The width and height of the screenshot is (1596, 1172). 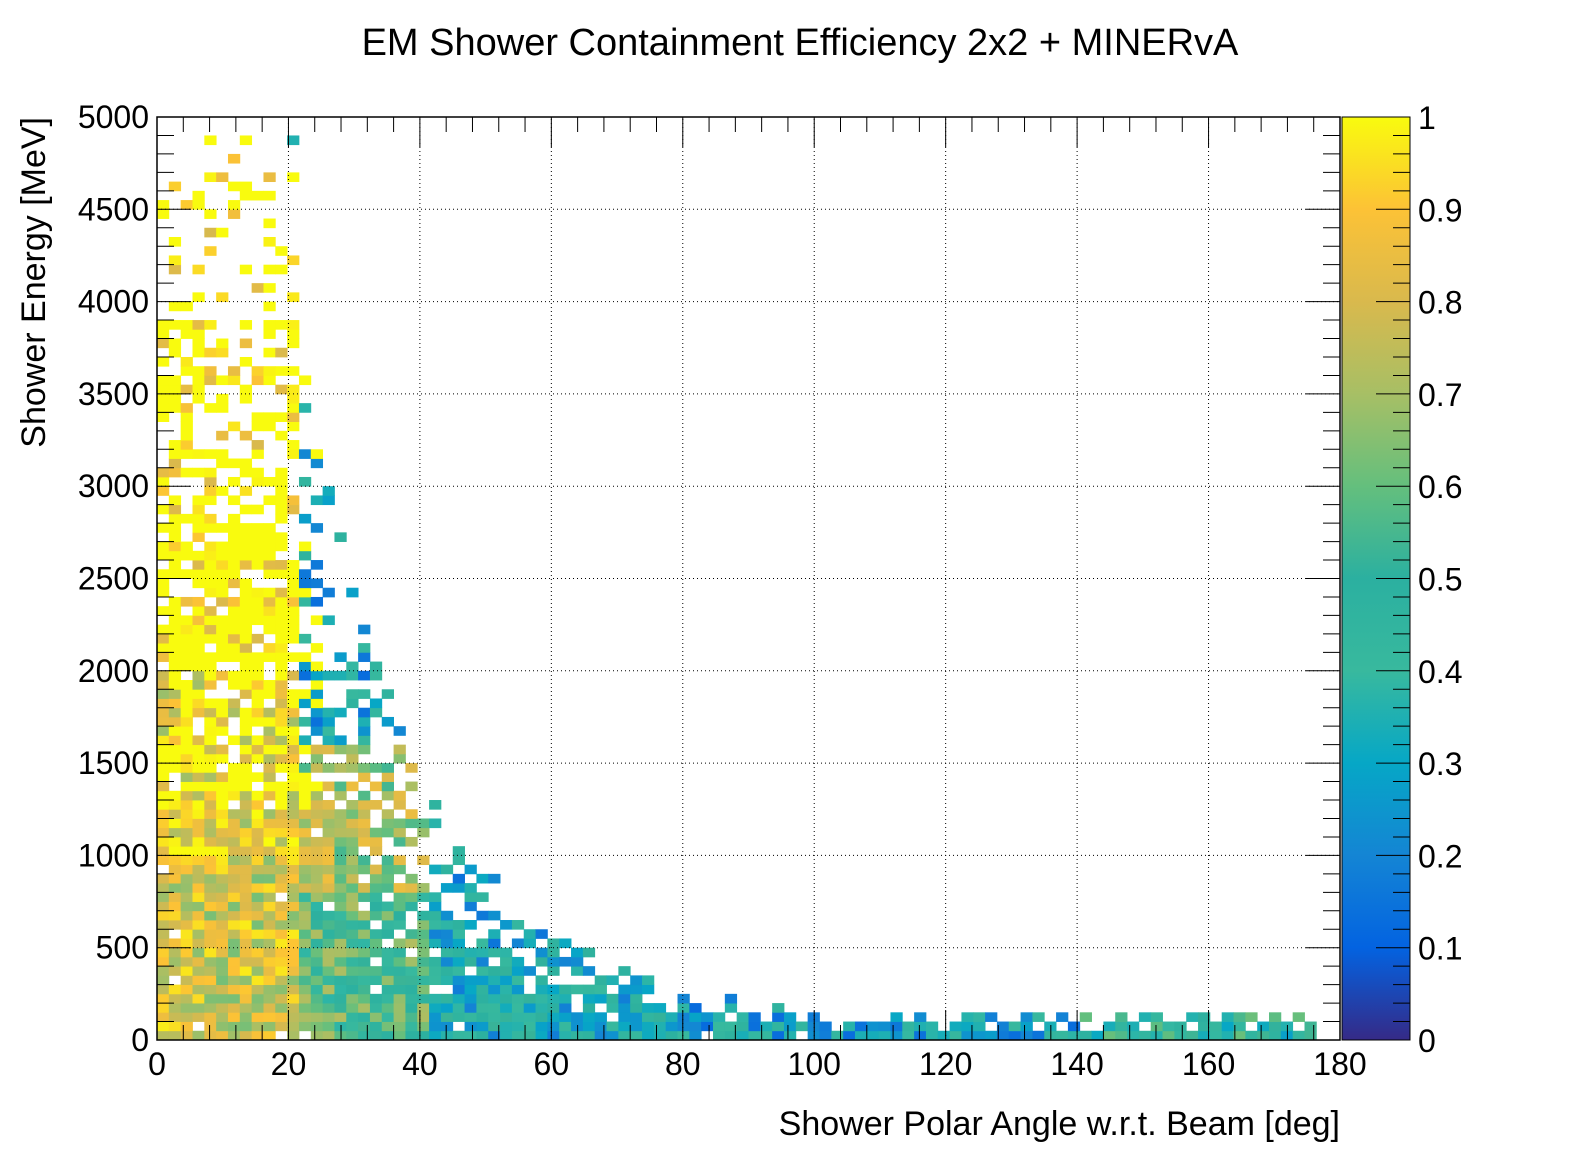 What do you see at coordinates (113, 579) in the screenshot?
I see `y-tick-label: 2500` at bounding box center [113, 579].